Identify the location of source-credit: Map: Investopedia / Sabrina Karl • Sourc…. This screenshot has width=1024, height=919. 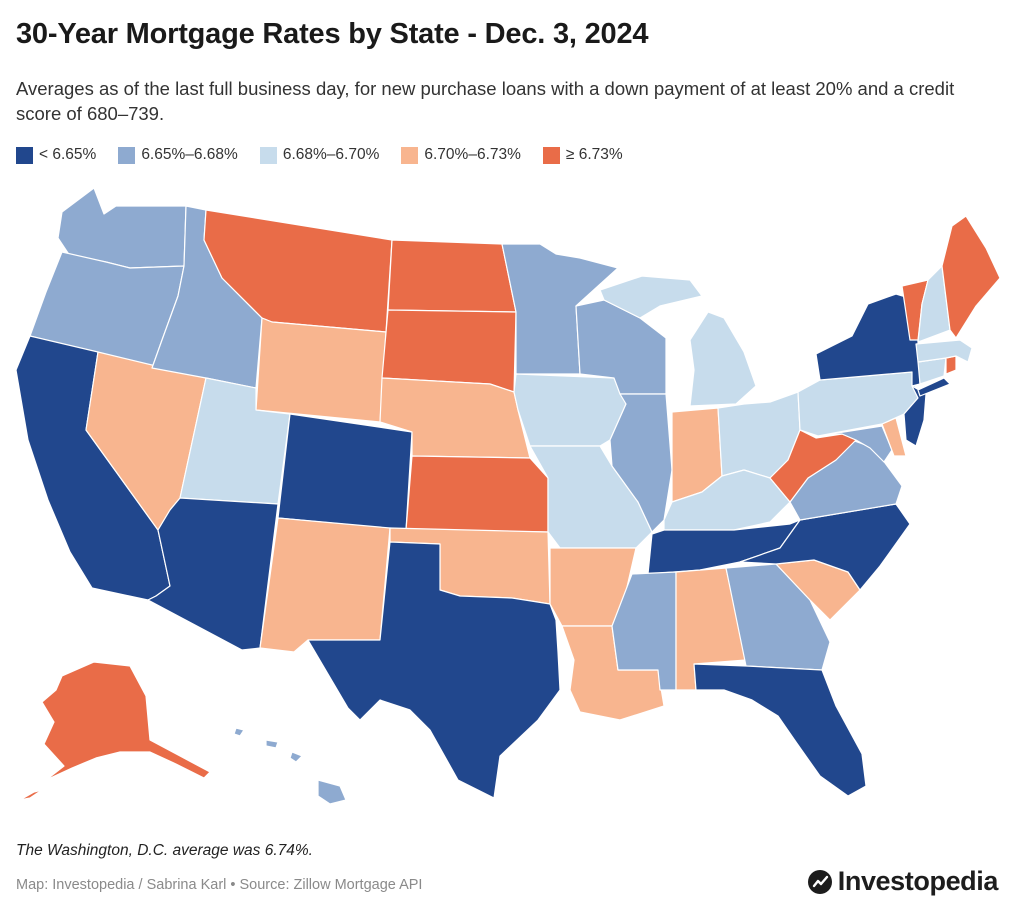
(219, 885).